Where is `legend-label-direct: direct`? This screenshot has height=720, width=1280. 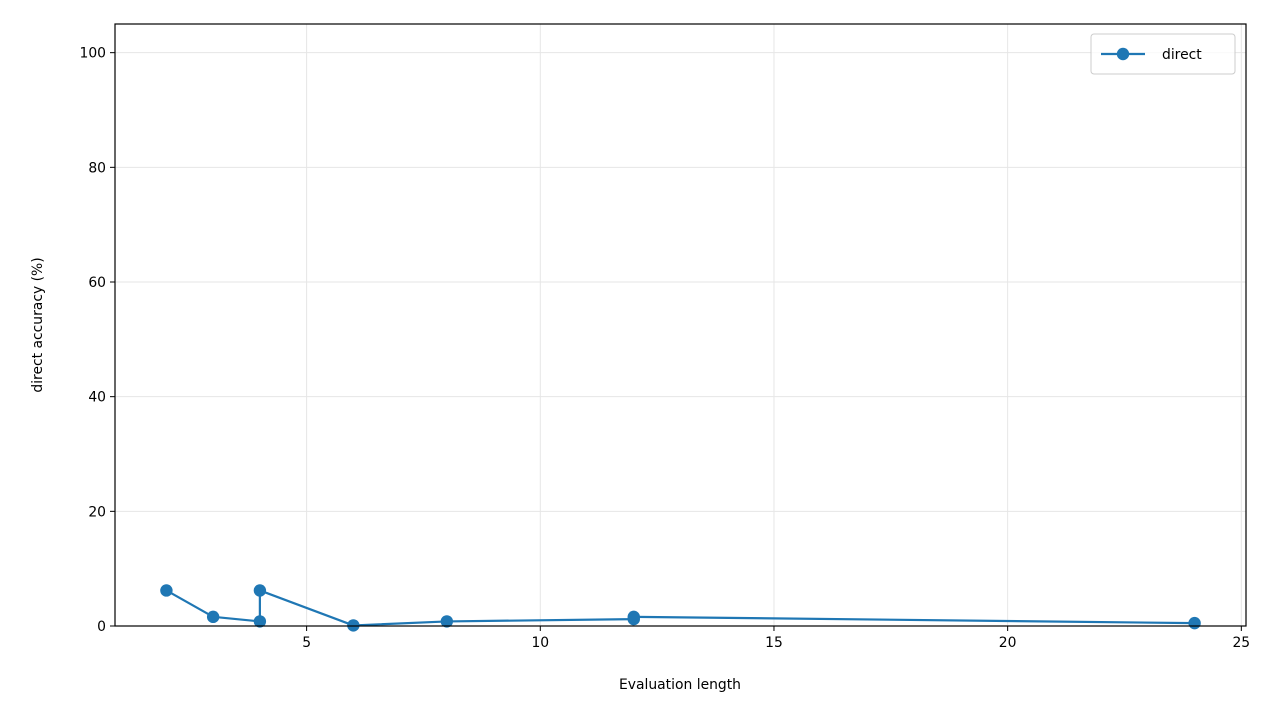 legend-label-direct: direct is located at coordinates (1182, 55).